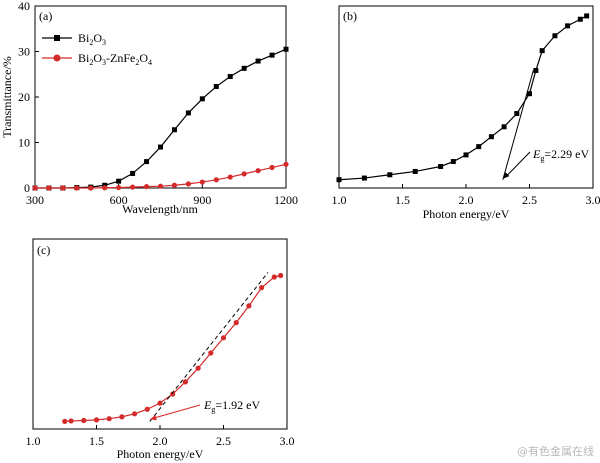 The height and width of the screenshot is (463, 600). What do you see at coordinates (466, 200) in the screenshot?
I see `panel-b-x-tick-label: 2.0` at bounding box center [466, 200].